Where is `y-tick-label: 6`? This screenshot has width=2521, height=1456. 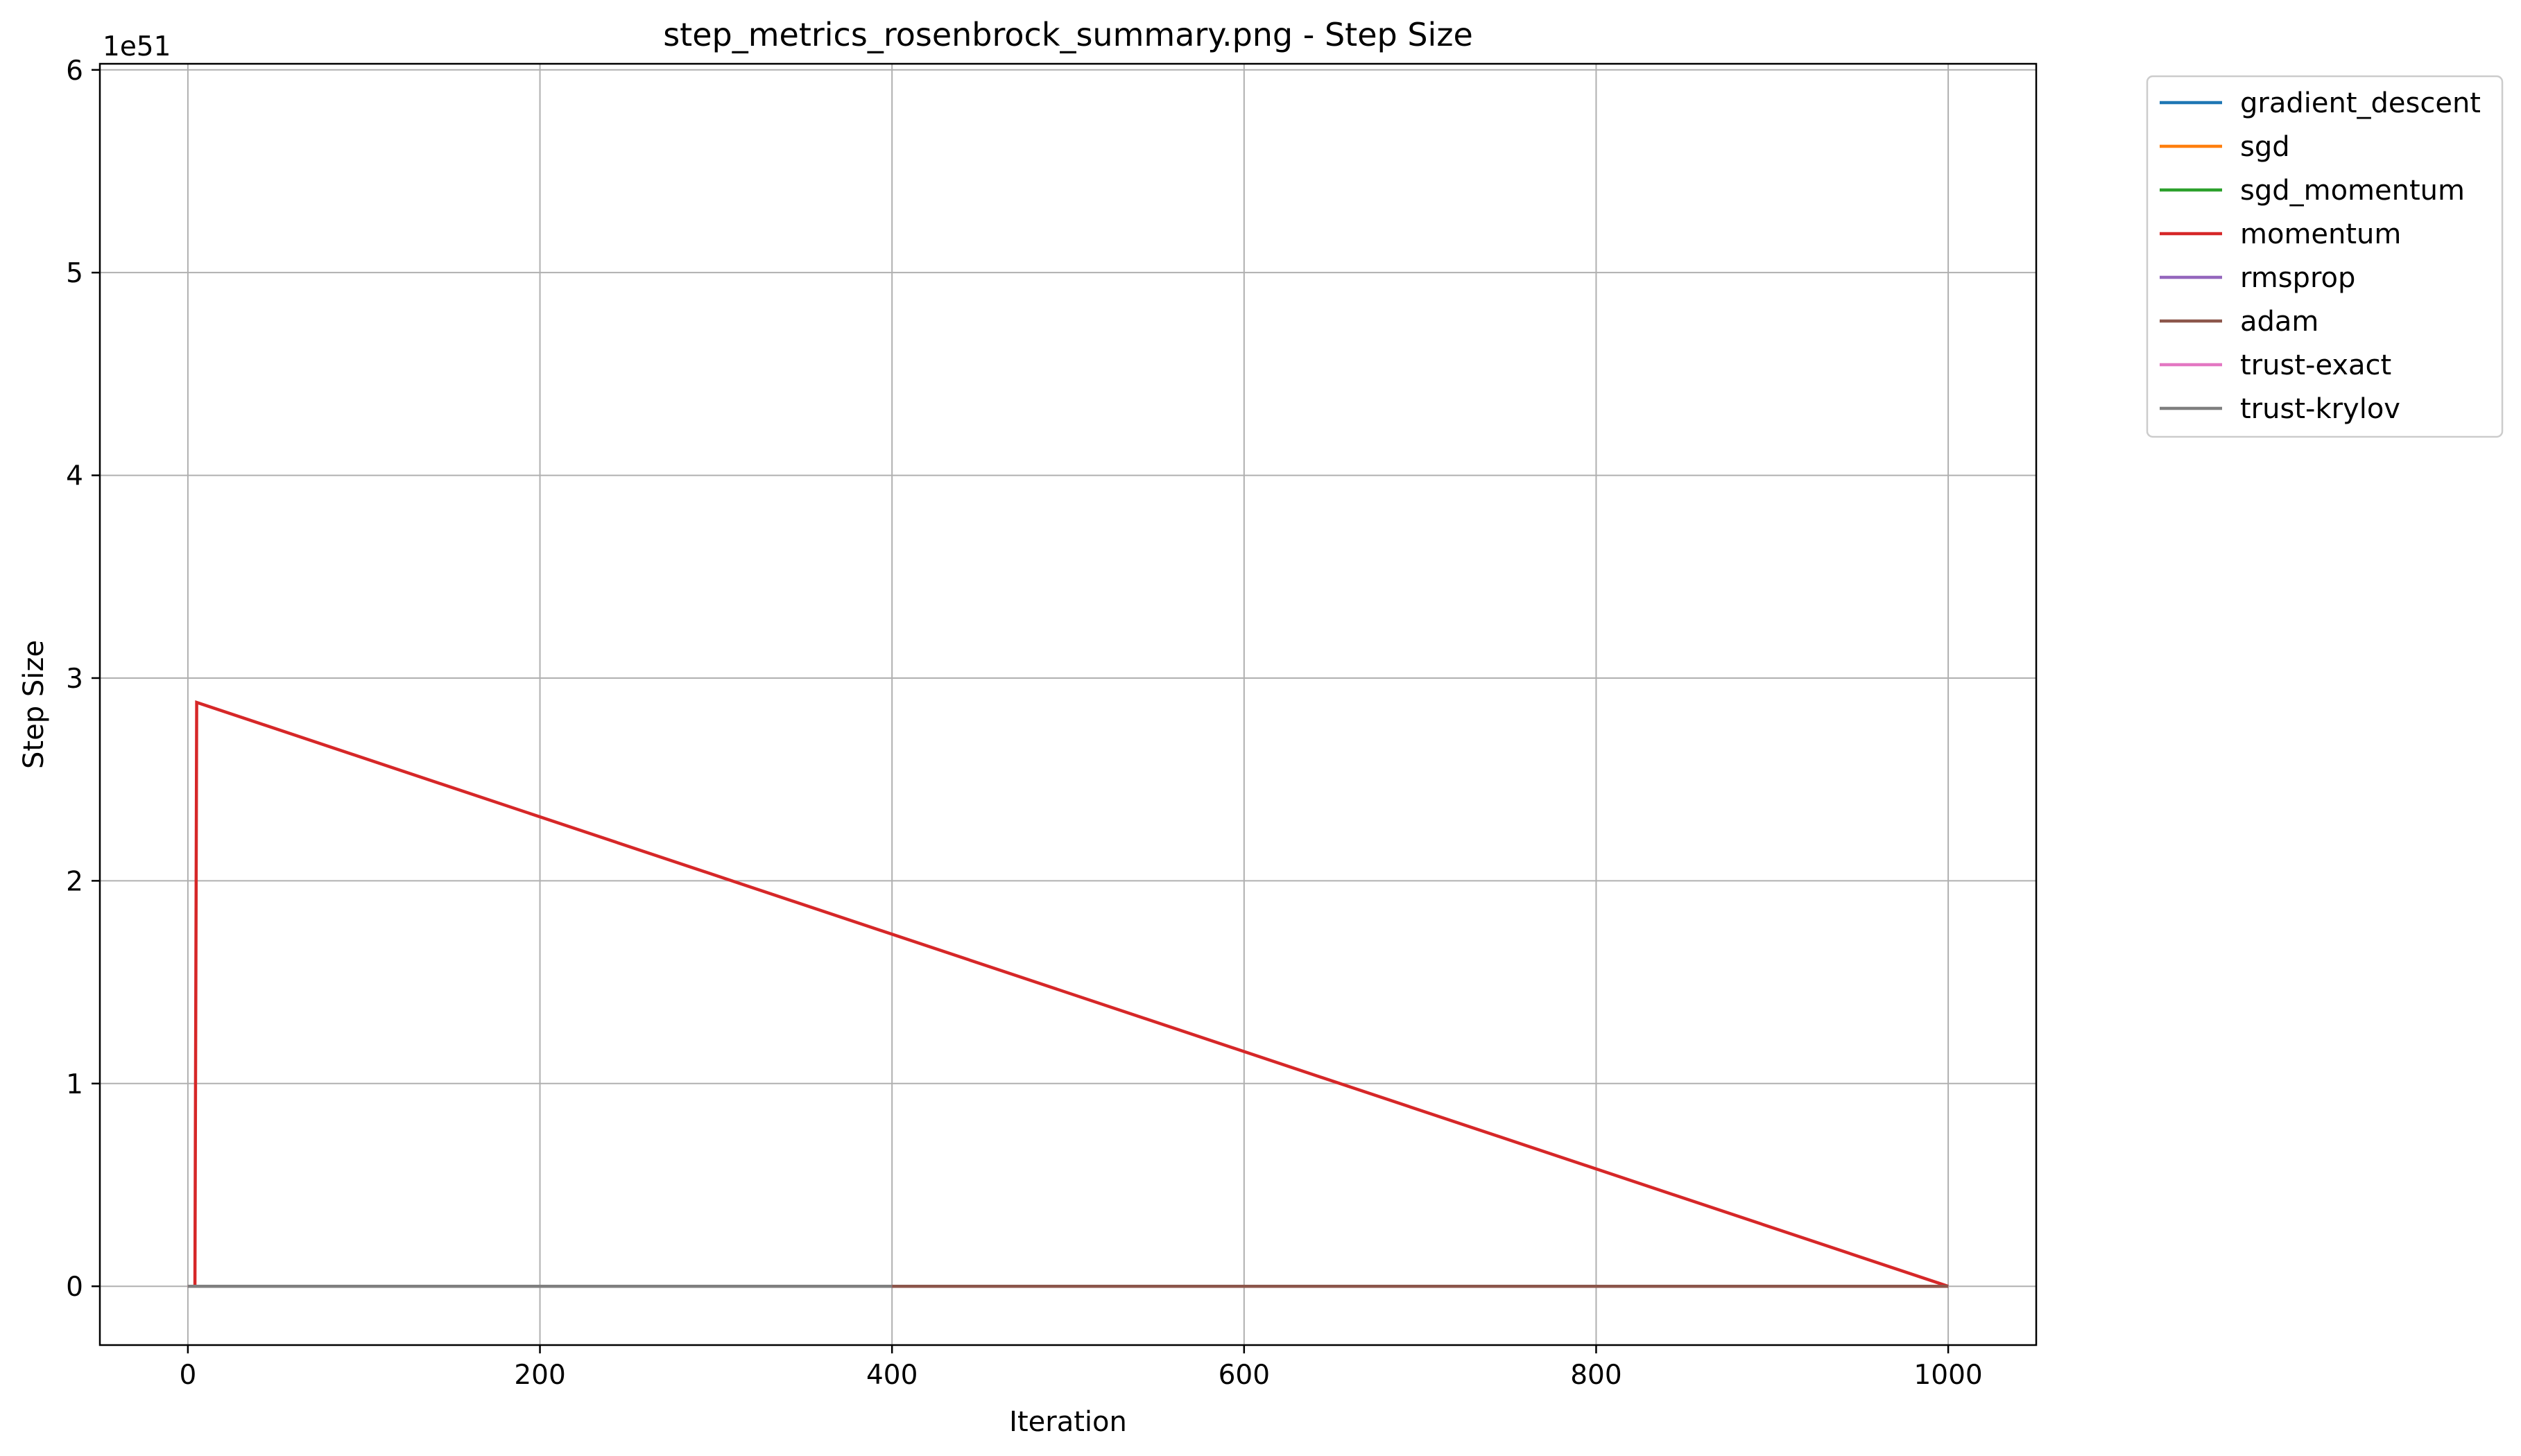 y-tick-label: 6 is located at coordinates (74, 71).